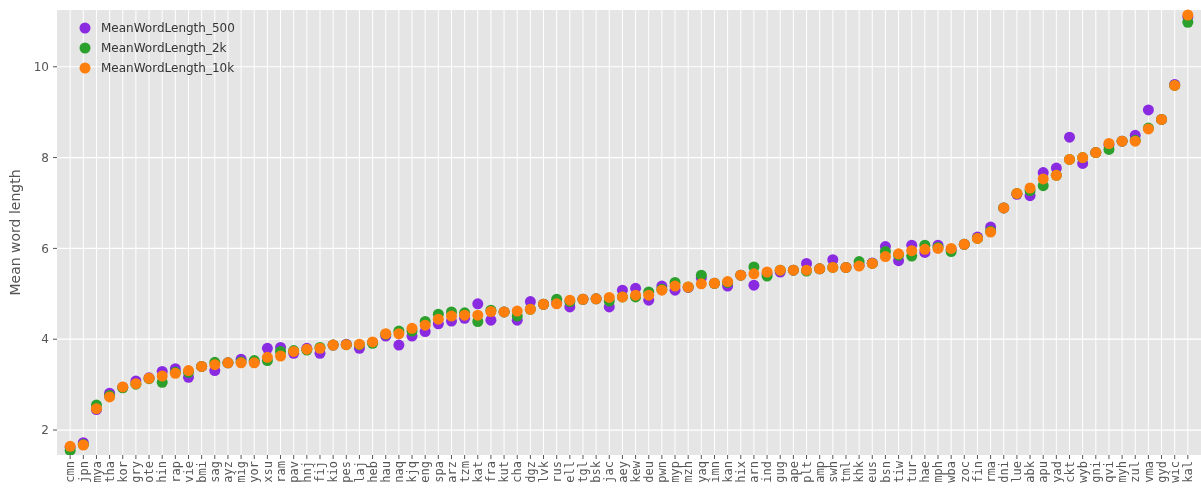 The height and width of the screenshot is (497, 1201). Describe the element at coordinates (859, 471) in the screenshot. I see `x-tick-label: khk` at that location.